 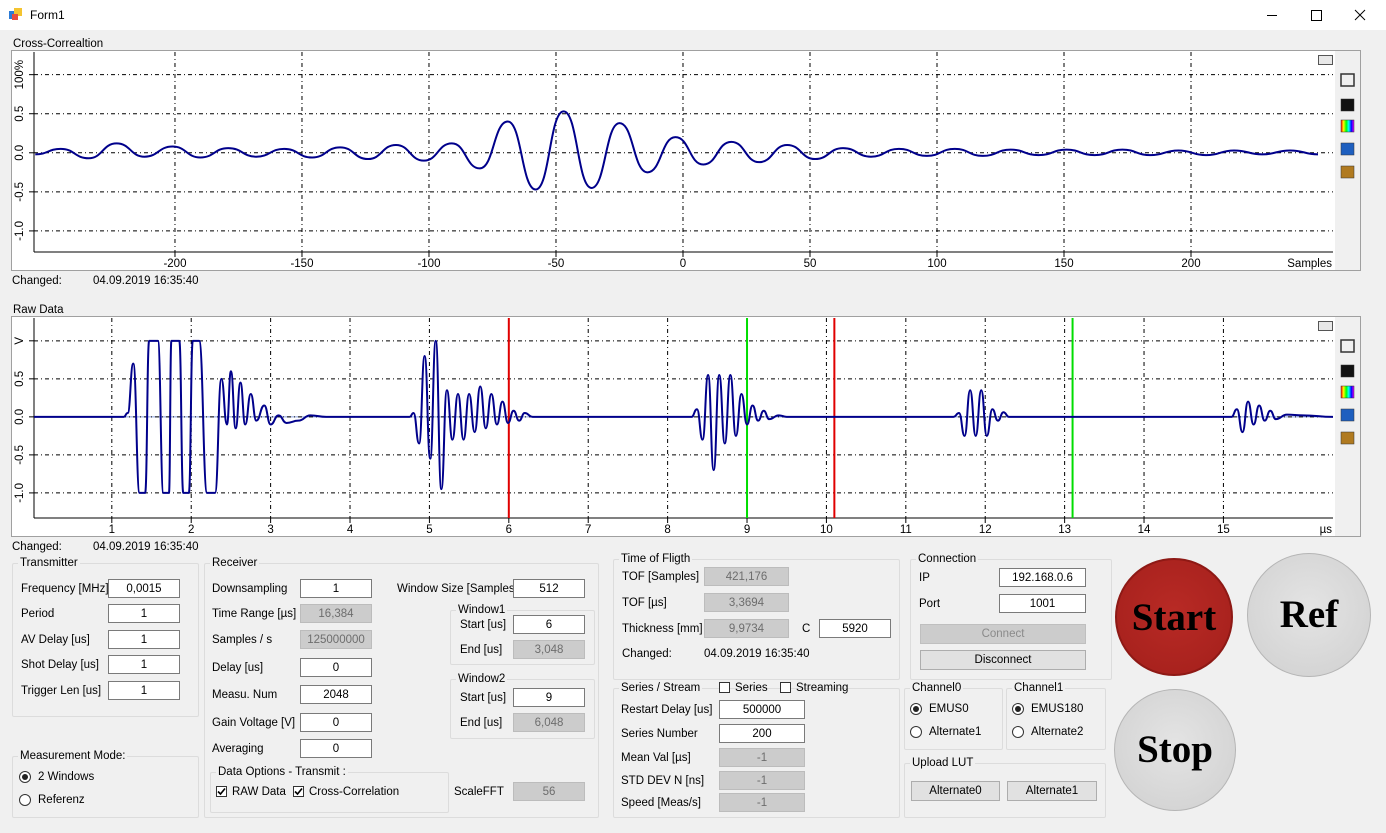 I want to click on x-tick-label: -150, so click(x=301, y=264).